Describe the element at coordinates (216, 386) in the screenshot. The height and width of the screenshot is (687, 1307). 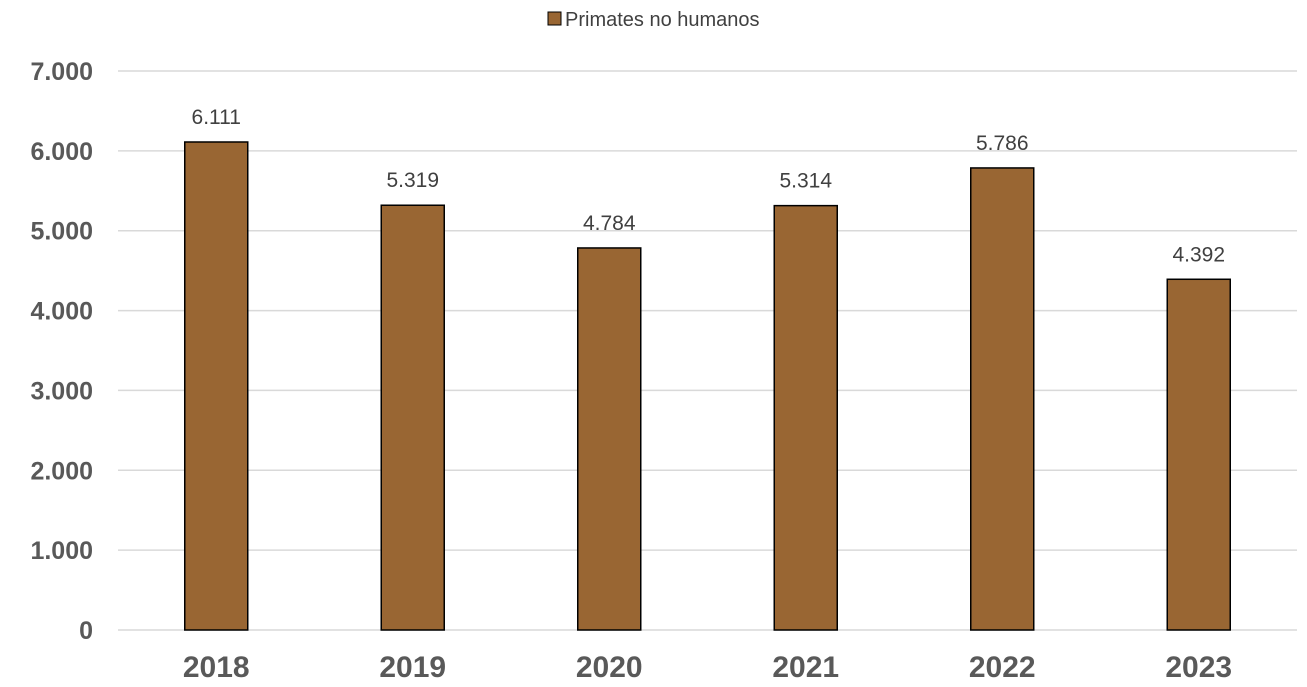
I see `bar-2018` at that location.